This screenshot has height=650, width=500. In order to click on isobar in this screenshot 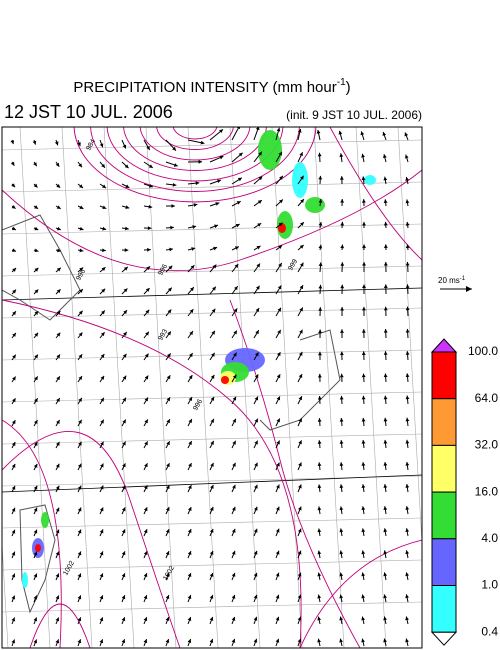, I will do `click(91, 539)`.